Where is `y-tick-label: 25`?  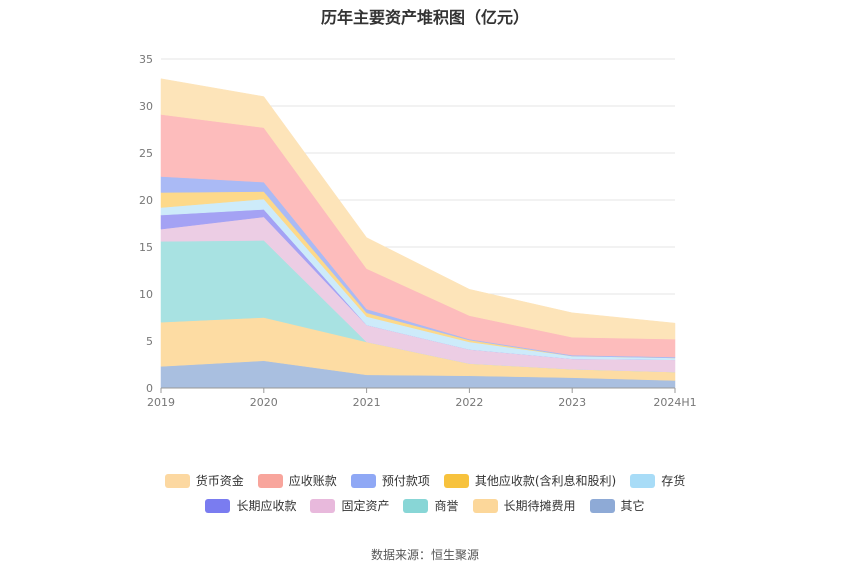
y-tick-label: 25 is located at coordinates (146, 153).